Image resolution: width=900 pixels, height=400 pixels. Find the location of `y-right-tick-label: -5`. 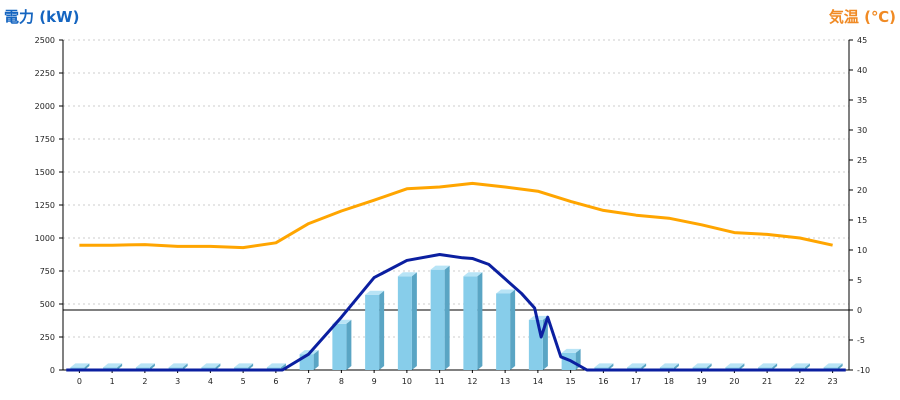

y-right-tick-label: -5 is located at coordinates (861, 340).